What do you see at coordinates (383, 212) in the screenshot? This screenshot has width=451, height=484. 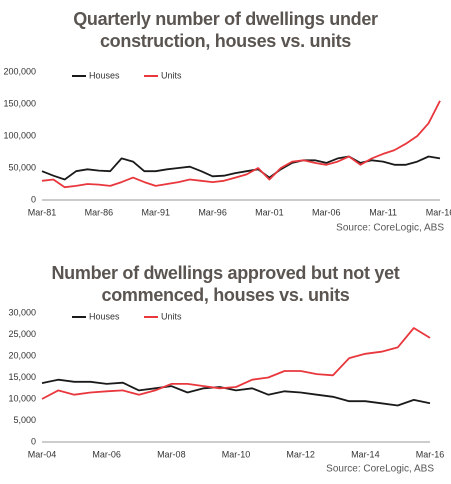 I see `x-tick-label: Mar-11` at bounding box center [383, 212].